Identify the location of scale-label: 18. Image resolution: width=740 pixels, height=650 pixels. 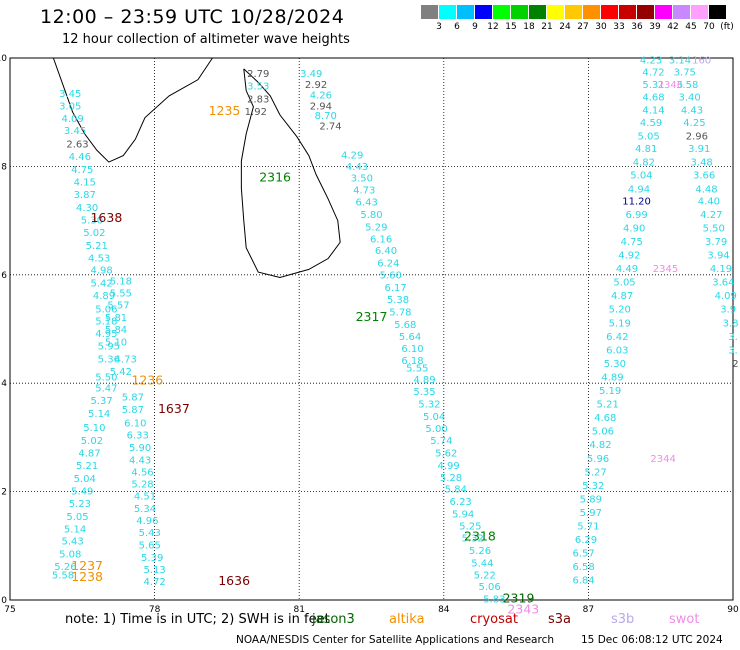
(529, 27).